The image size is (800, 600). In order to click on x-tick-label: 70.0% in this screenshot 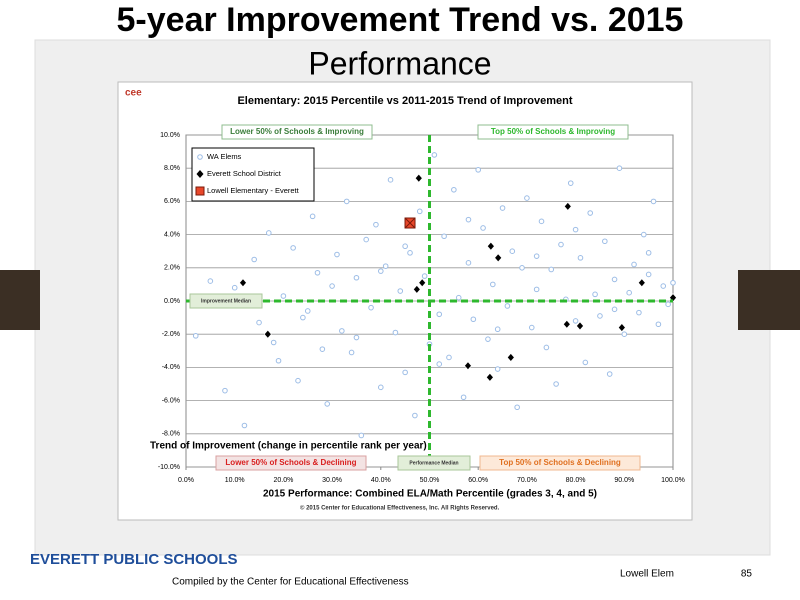, I will do `click(527, 480)`.